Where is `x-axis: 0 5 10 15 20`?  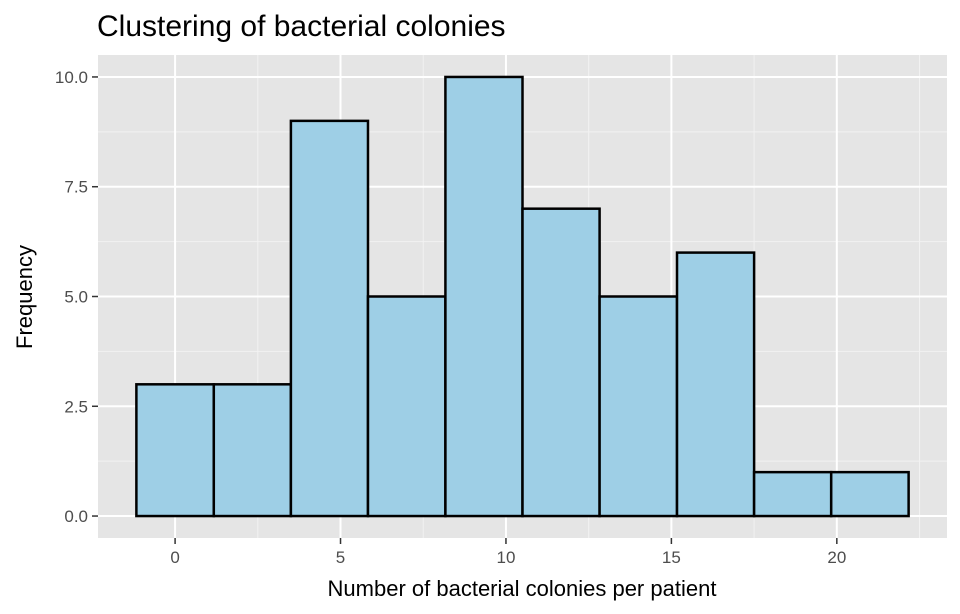 x-axis: 0 5 10 15 20 is located at coordinates (508, 552).